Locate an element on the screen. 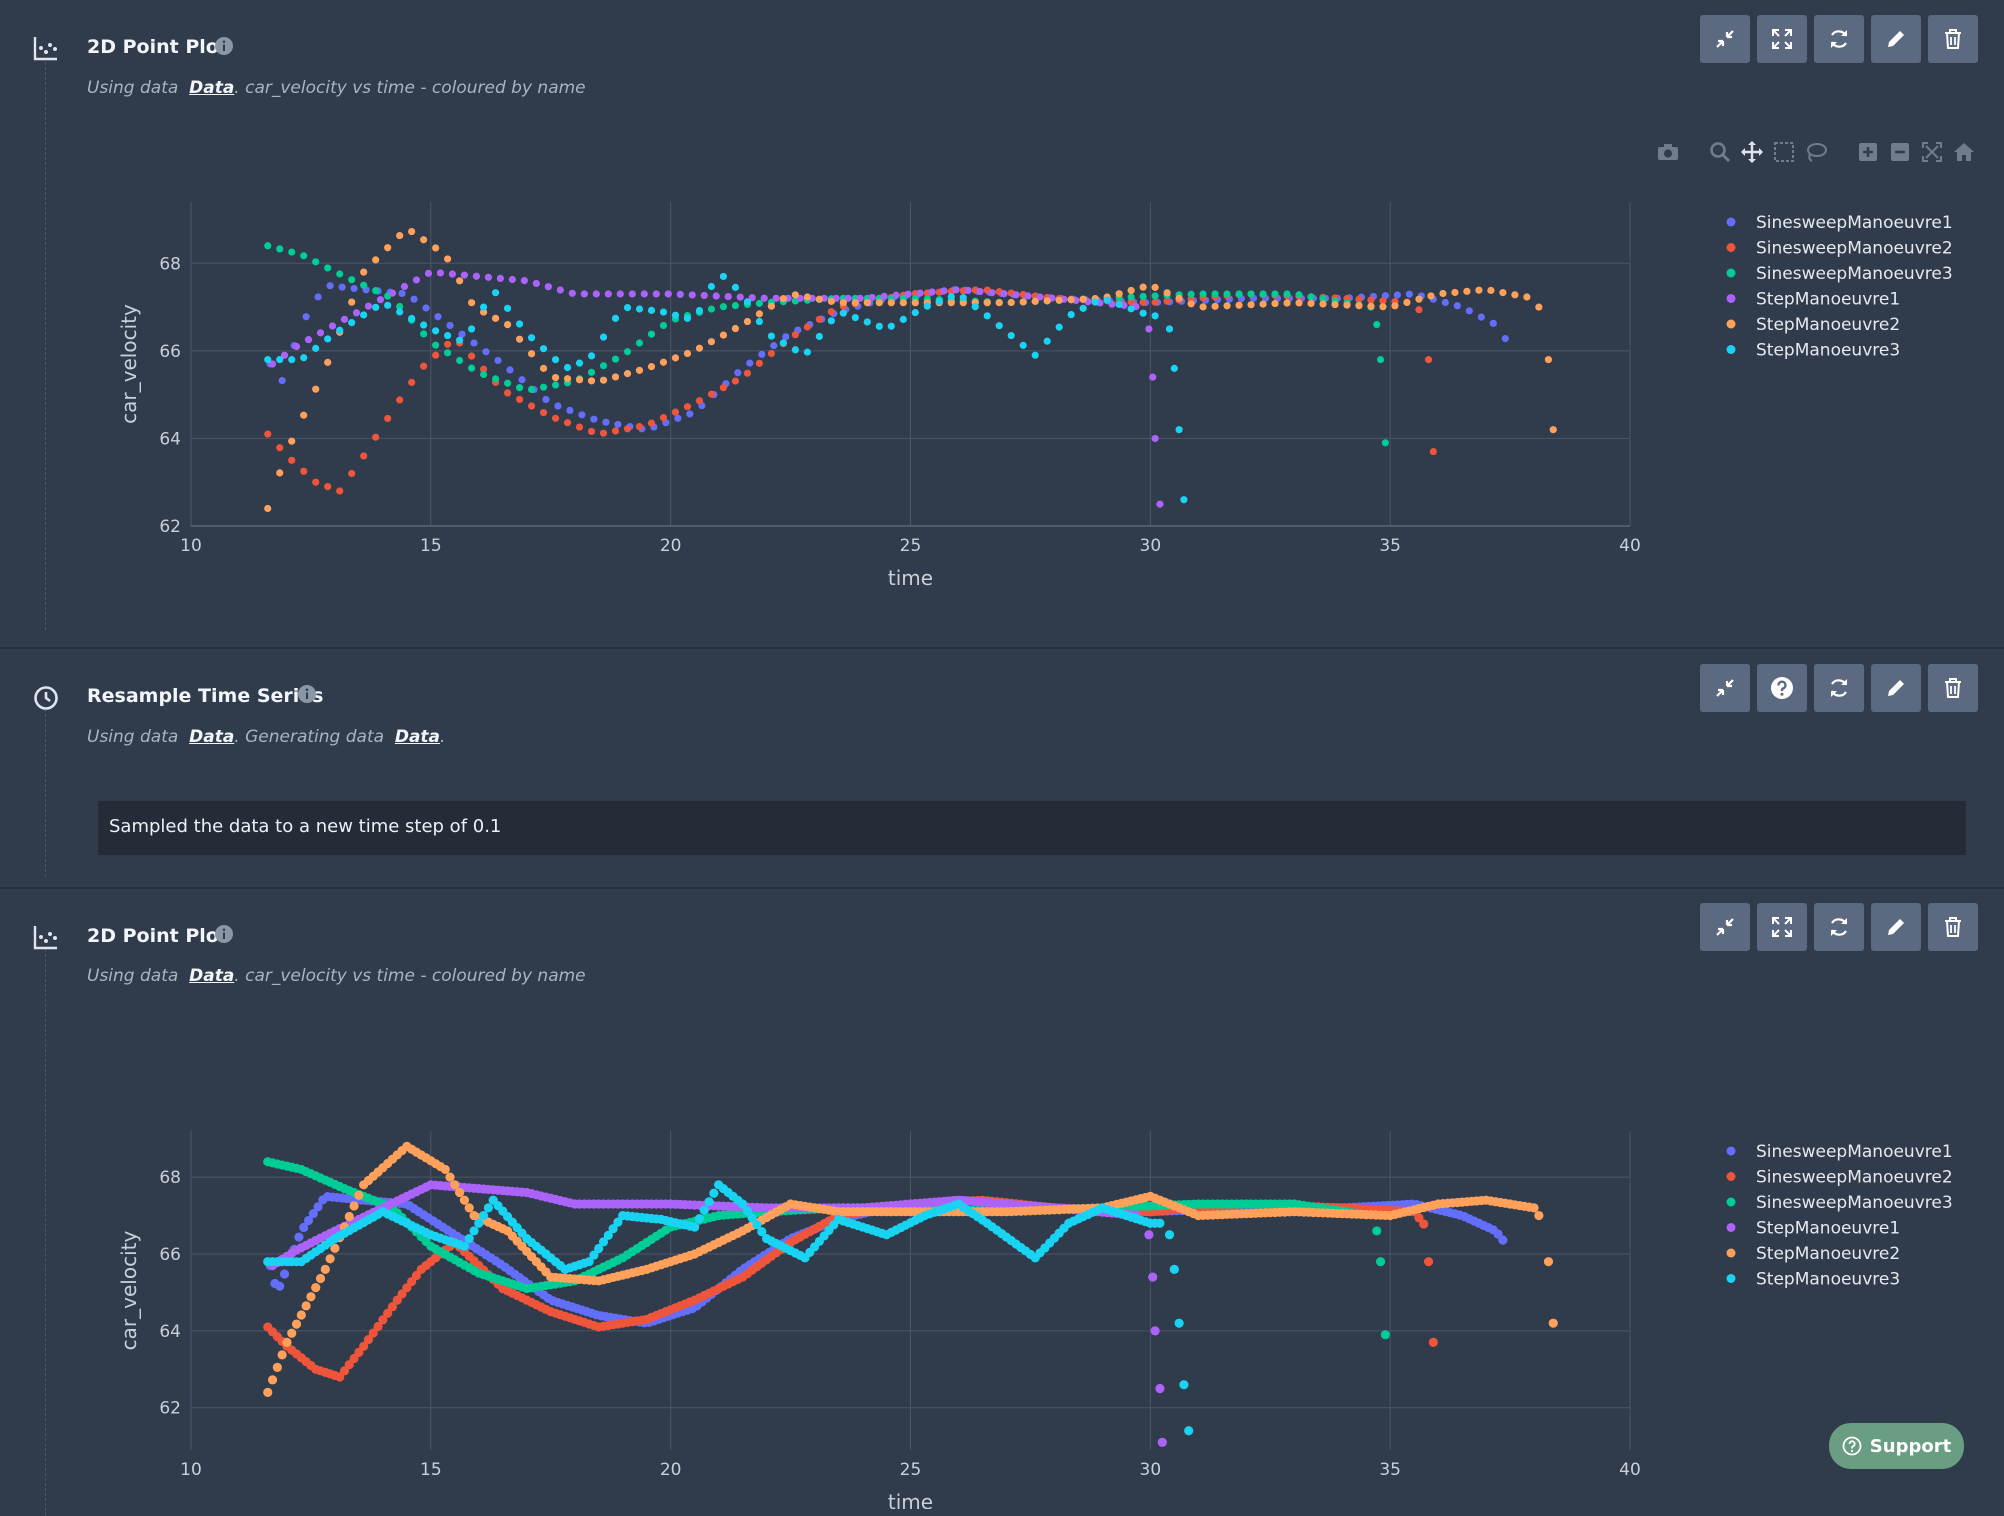  refresh-icon is located at coordinates (1839, 927).